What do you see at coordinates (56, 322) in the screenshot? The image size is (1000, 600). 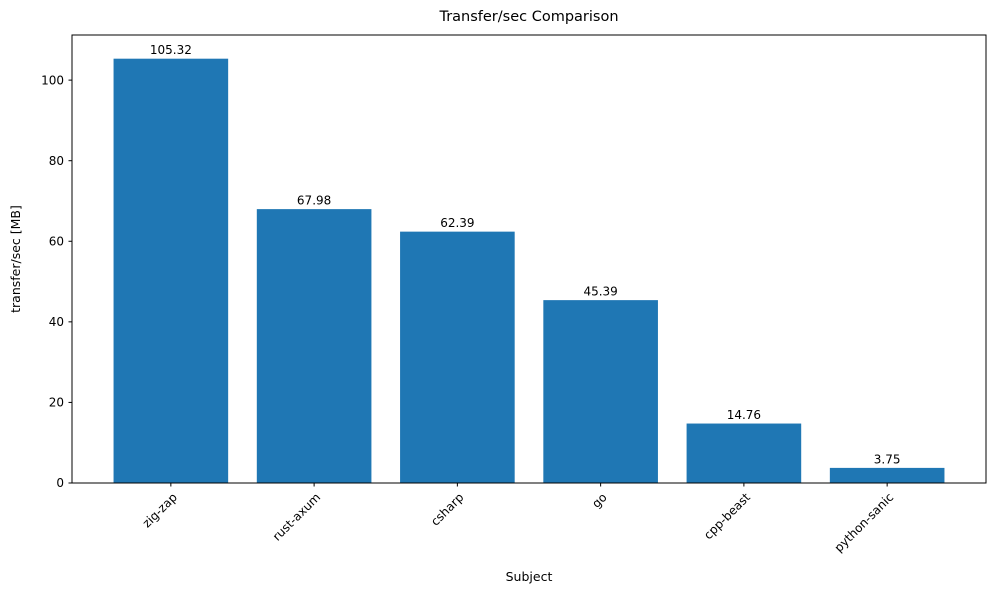 I see `y-tick-label: 40` at bounding box center [56, 322].